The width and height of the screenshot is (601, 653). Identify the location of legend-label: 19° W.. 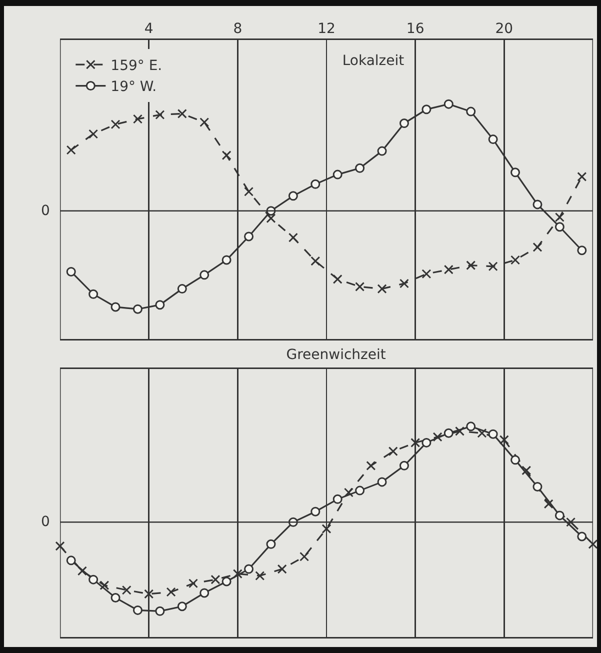
(133, 87).